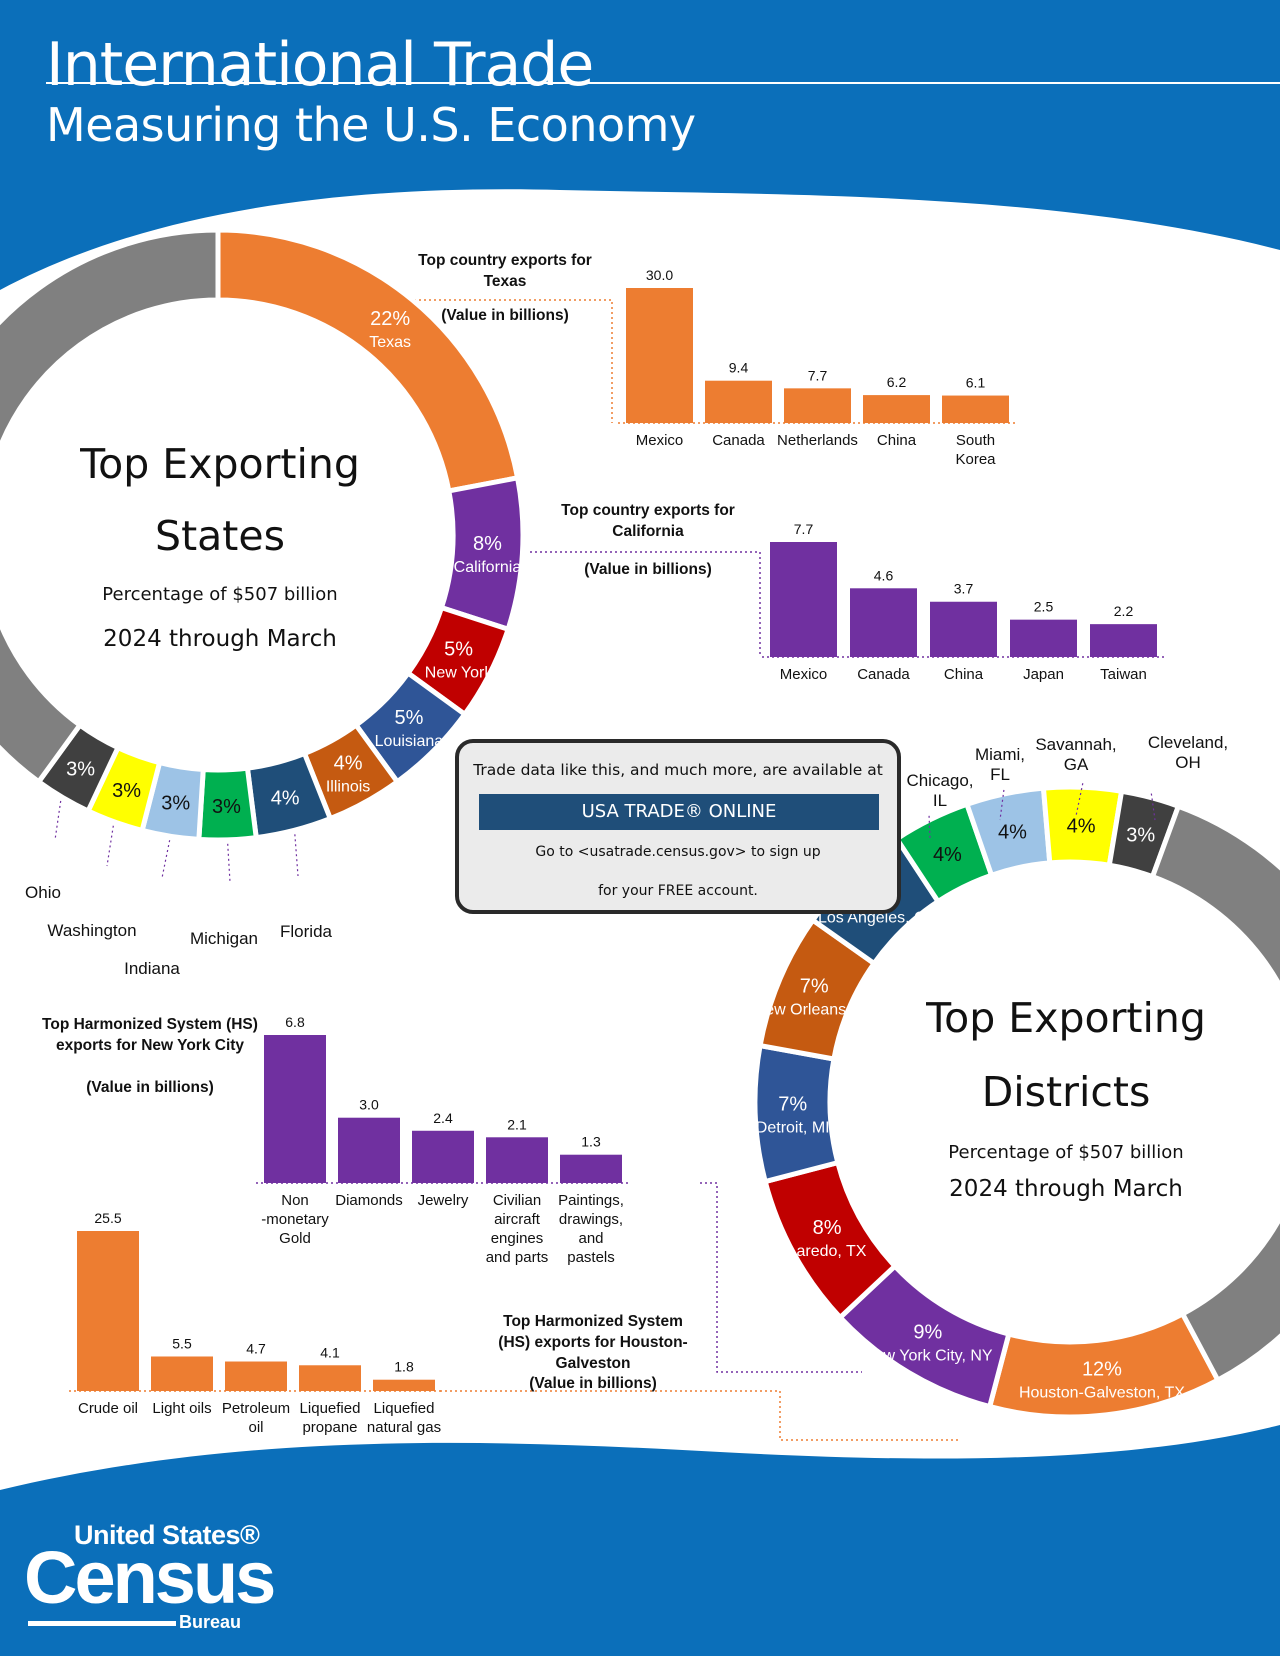  What do you see at coordinates (166, 859) in the screenshot?
I see `states-leader-indiana` at bounding box center [166, 859].